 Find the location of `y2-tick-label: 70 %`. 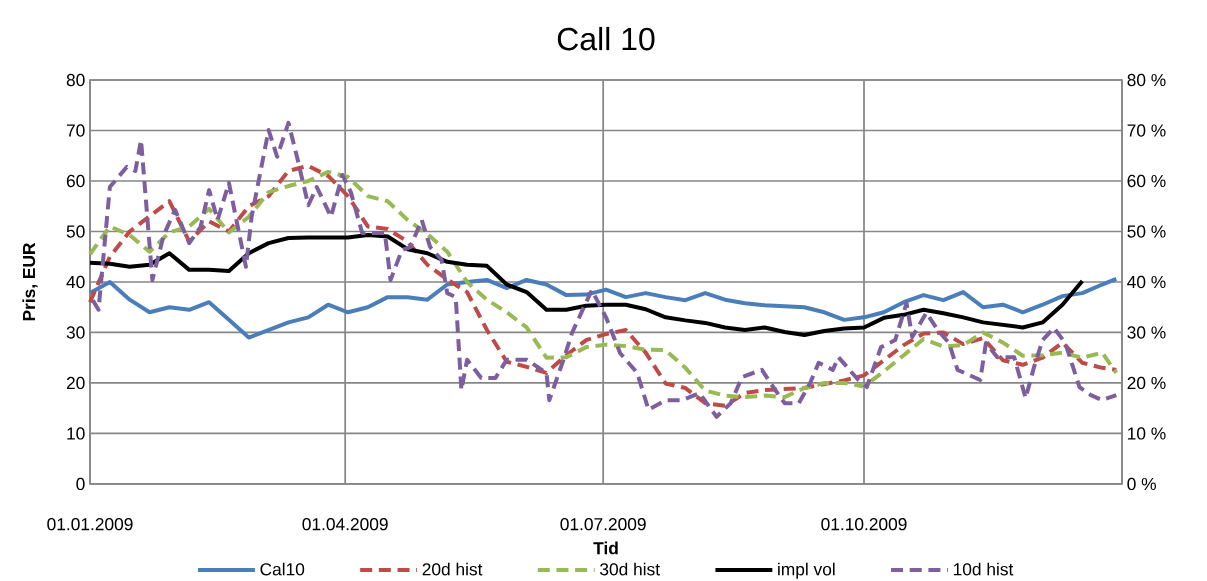

y2-tick-label: 70 % is located at coordinates (1146, 130).